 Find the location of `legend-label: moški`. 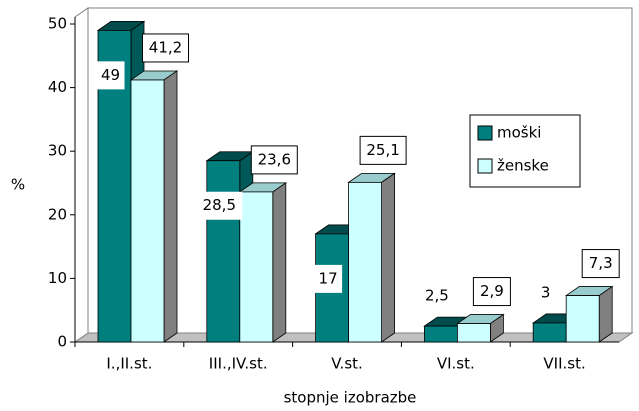

legend-label: moški is located at coordinates (519, 133).